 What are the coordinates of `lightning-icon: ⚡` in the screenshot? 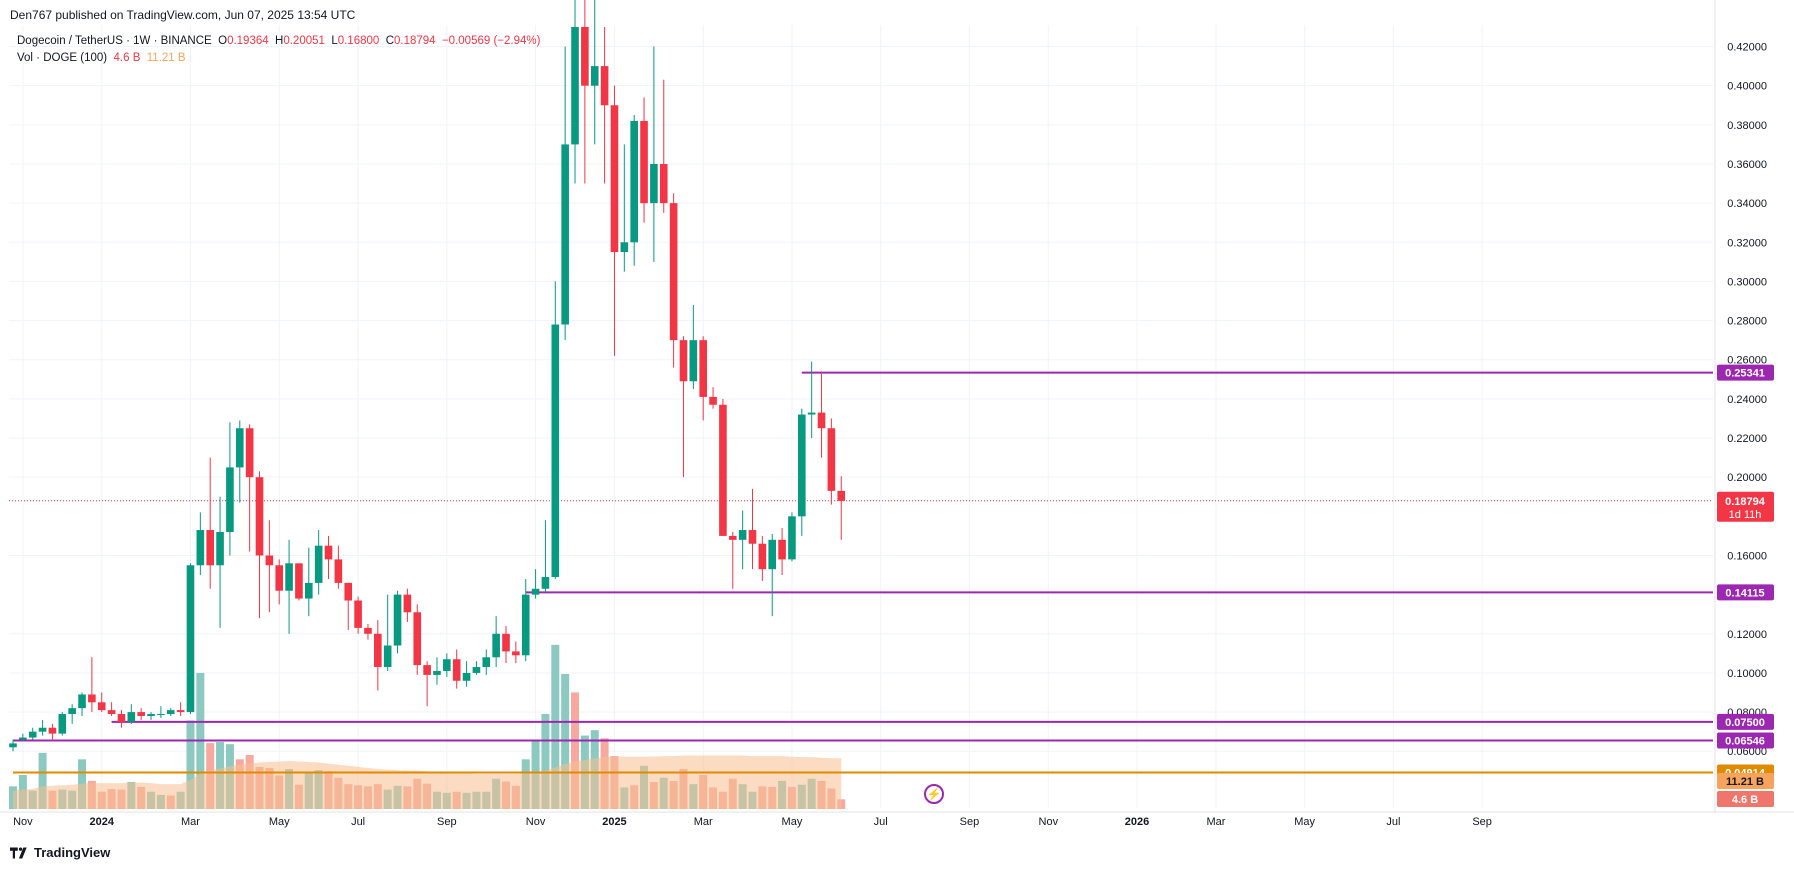 It's located at (934, 794).